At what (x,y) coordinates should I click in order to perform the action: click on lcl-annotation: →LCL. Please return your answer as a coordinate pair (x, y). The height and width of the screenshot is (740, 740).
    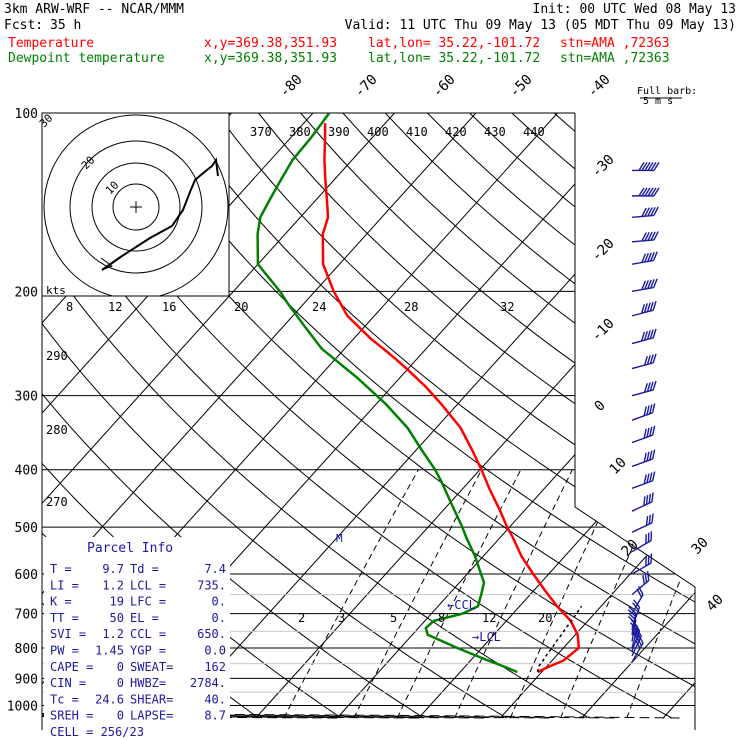
    Looking at the image, I should click on (486, 637).